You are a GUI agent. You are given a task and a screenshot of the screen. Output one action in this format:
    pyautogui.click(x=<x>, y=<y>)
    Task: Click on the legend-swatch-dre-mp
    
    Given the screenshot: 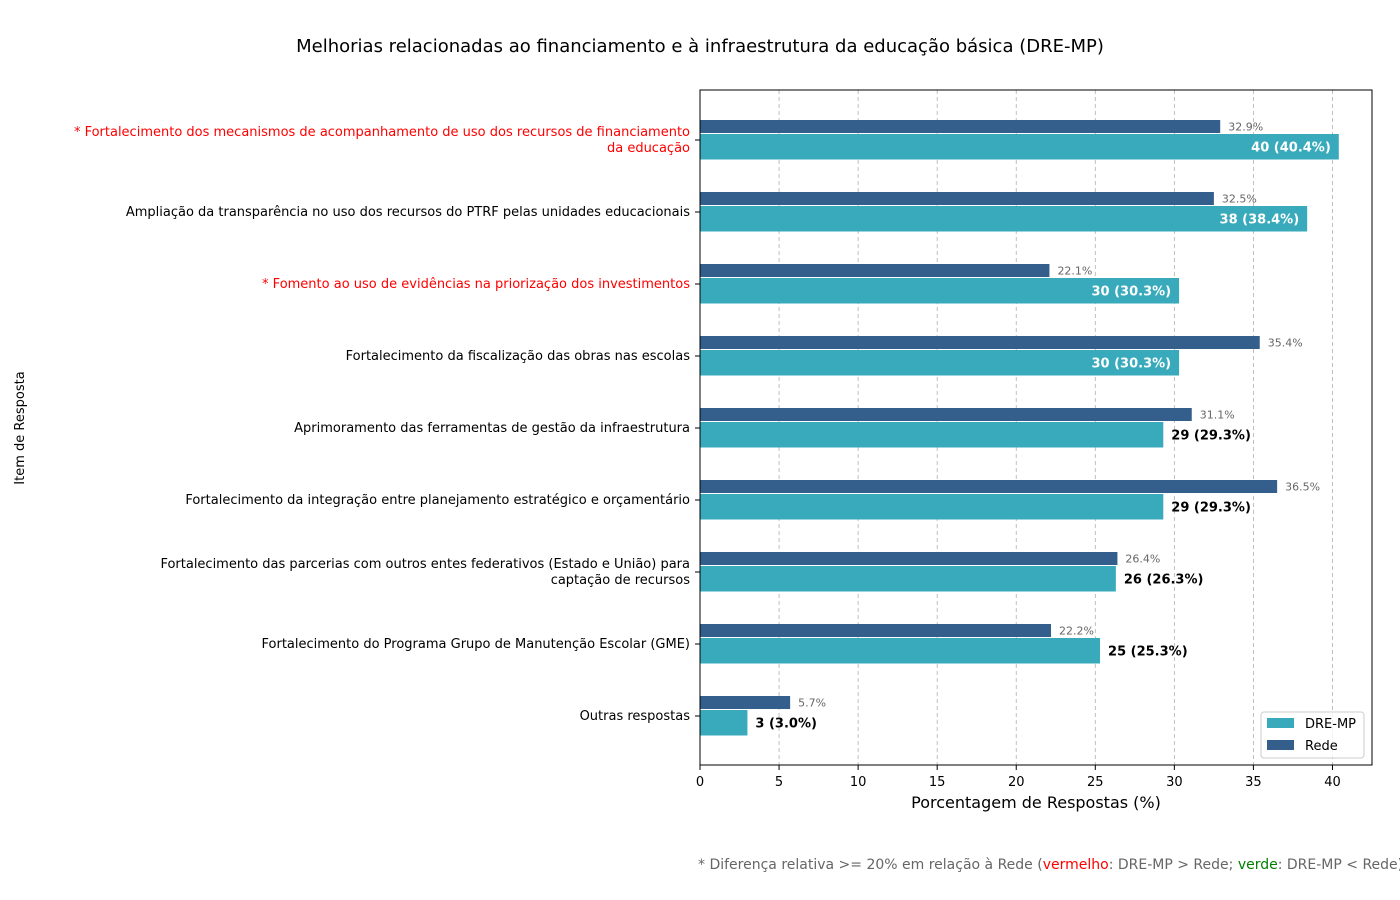 What is the action you would take?
    pyautogui.click(x=1280, y=723)
    